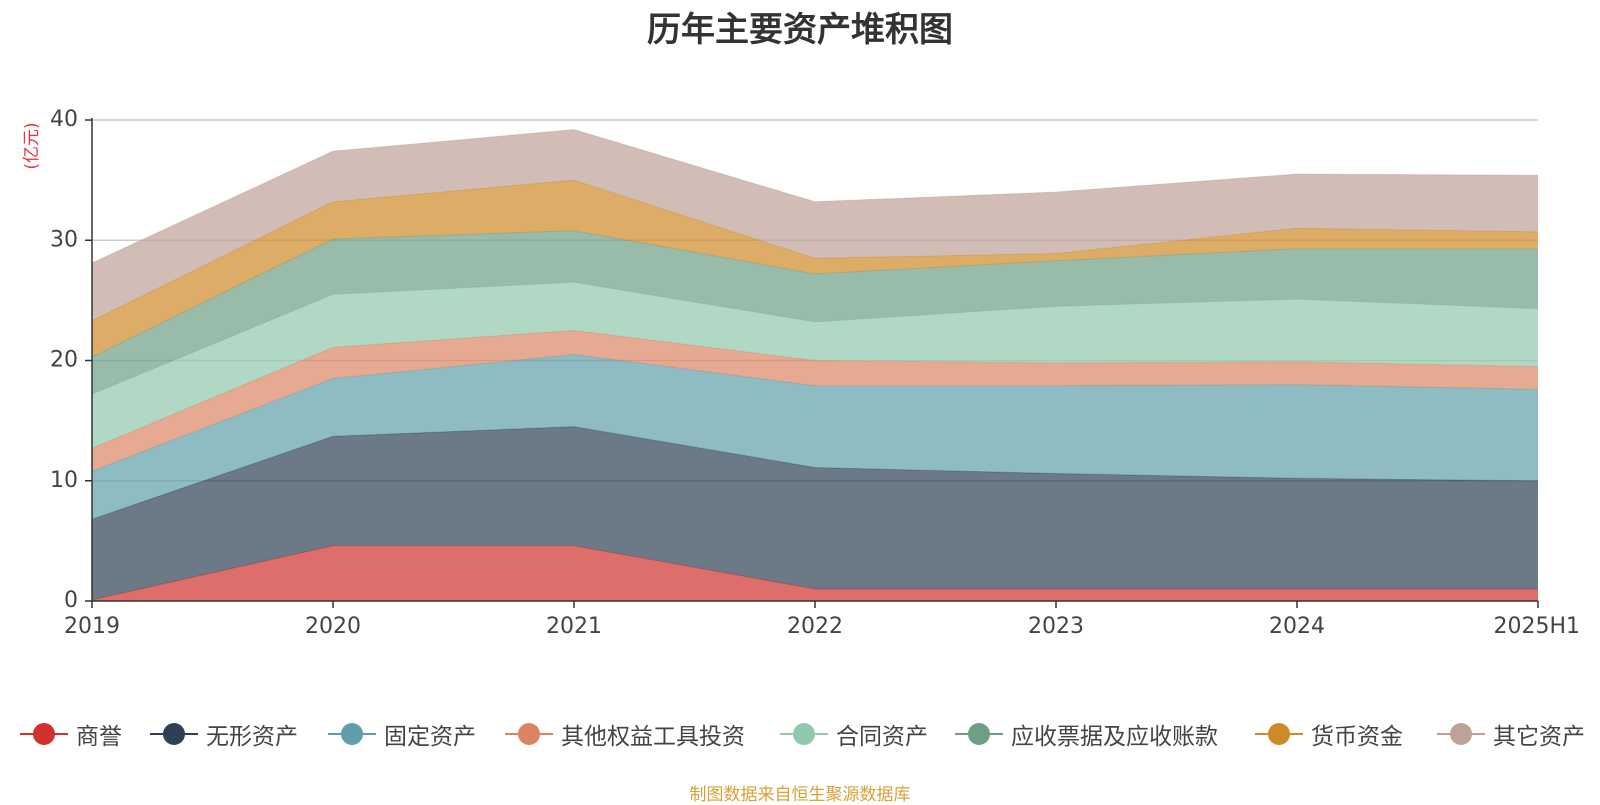 This screenshot has height=805, width=1600. I want to click on legend-label: 固定资产, so click(430, 737).